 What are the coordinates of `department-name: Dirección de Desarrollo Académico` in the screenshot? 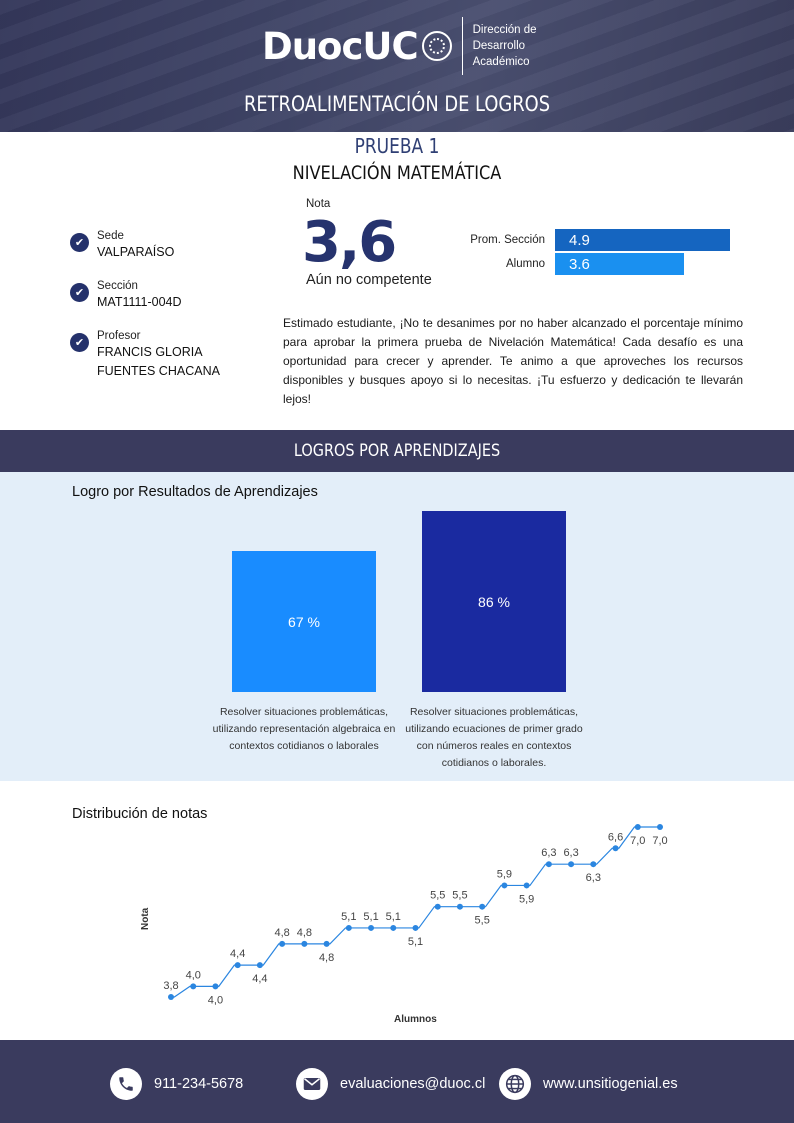 It's located at (505, 46).